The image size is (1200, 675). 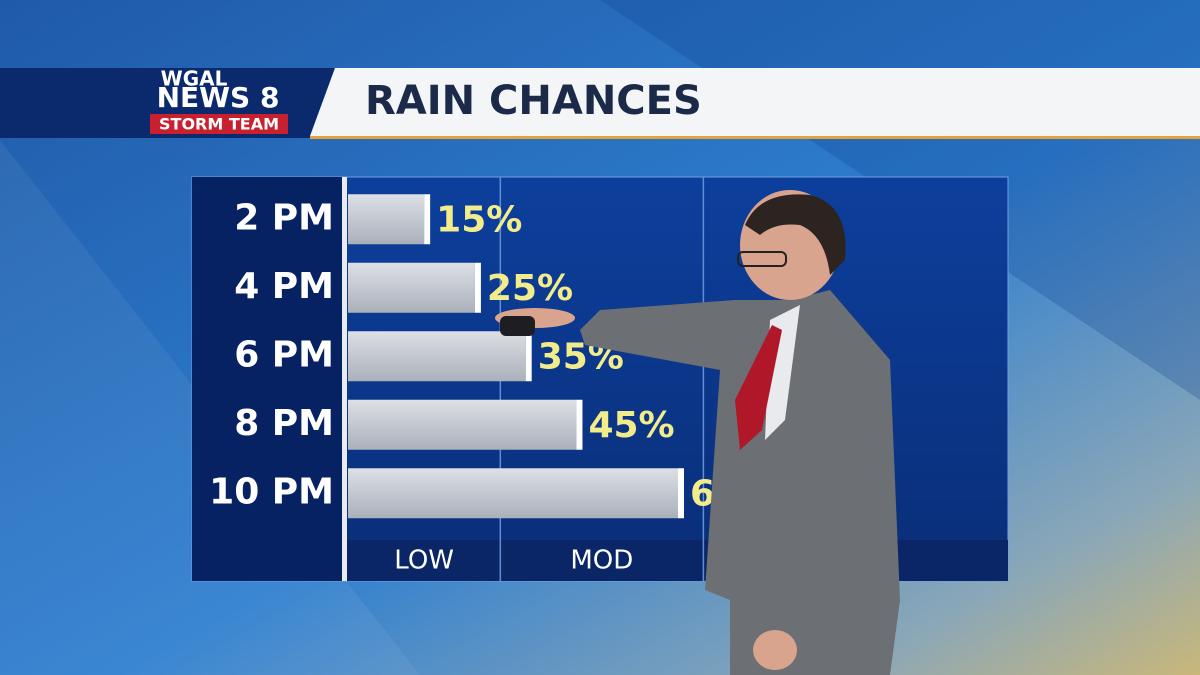 What do you see at coordinates (271, 491) in the screenshot?
I see `category-label: 10 PM` at bounding box center [271, 491].